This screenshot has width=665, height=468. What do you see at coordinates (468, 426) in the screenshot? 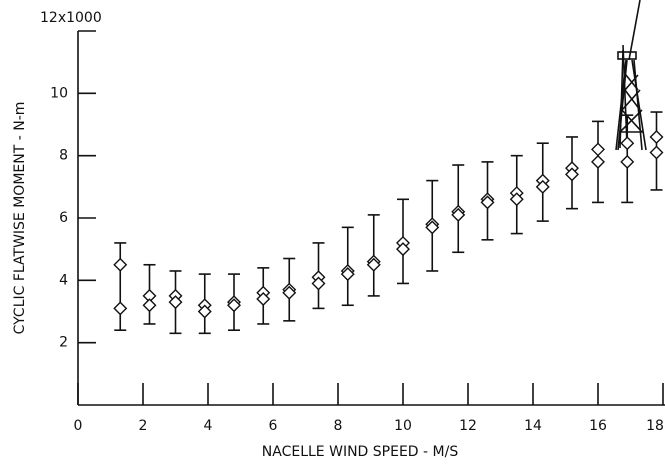
I see `x-tick-label: 12` at bounding box center [468, 426].